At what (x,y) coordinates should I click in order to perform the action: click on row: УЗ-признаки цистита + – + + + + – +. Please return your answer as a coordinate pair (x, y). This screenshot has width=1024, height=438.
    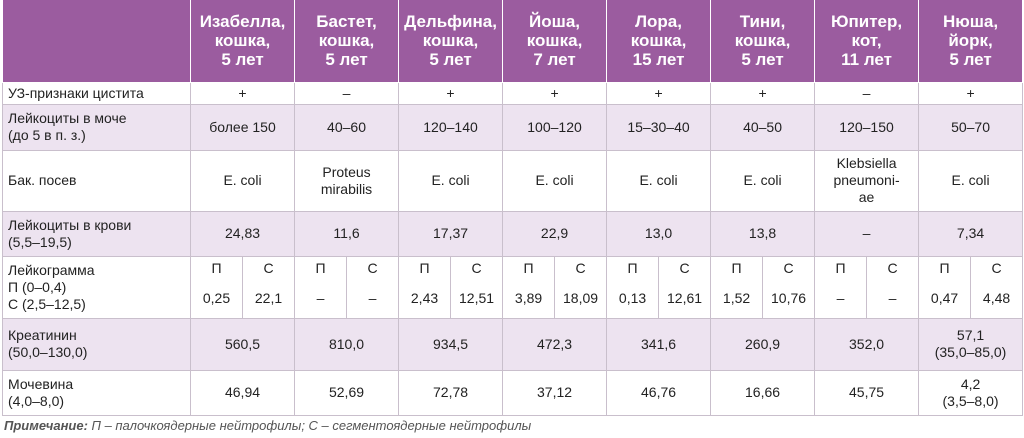
    Looking at the image, I should click on (513, 93).